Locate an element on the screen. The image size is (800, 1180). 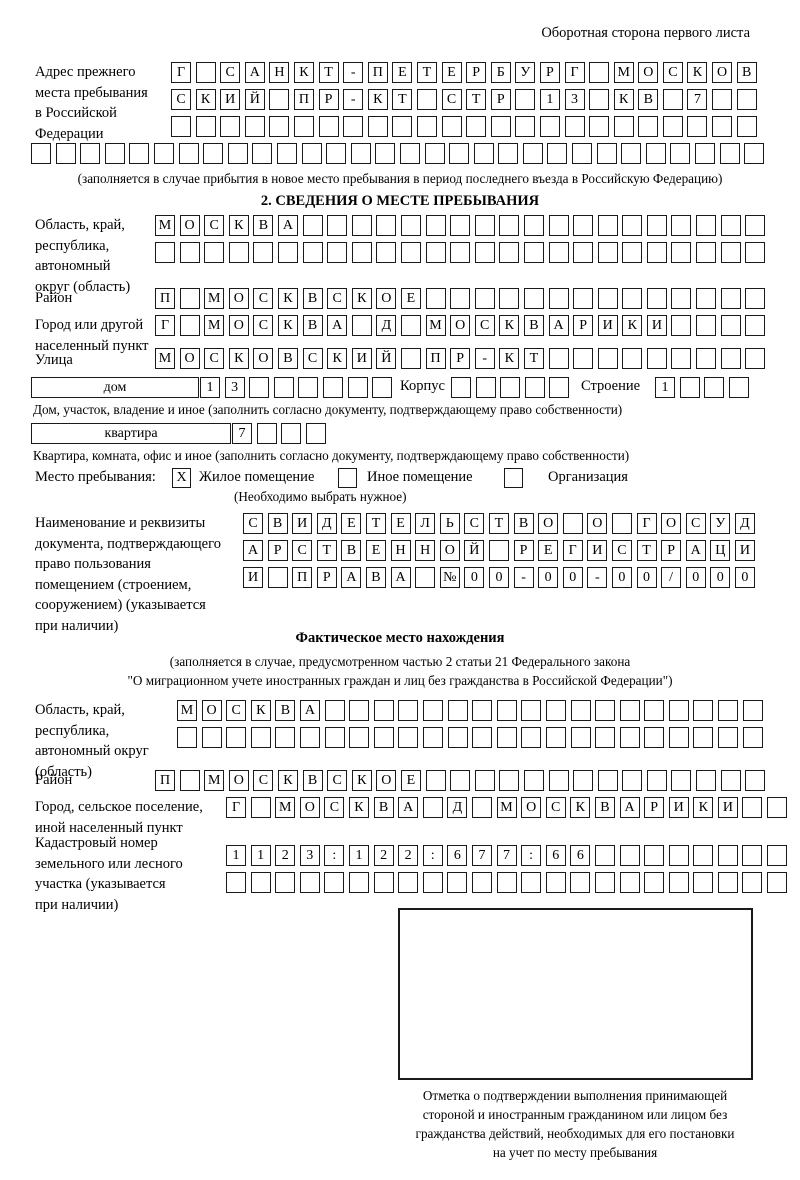
section2-district-cell-3: М is located at coordinates (214, 298).